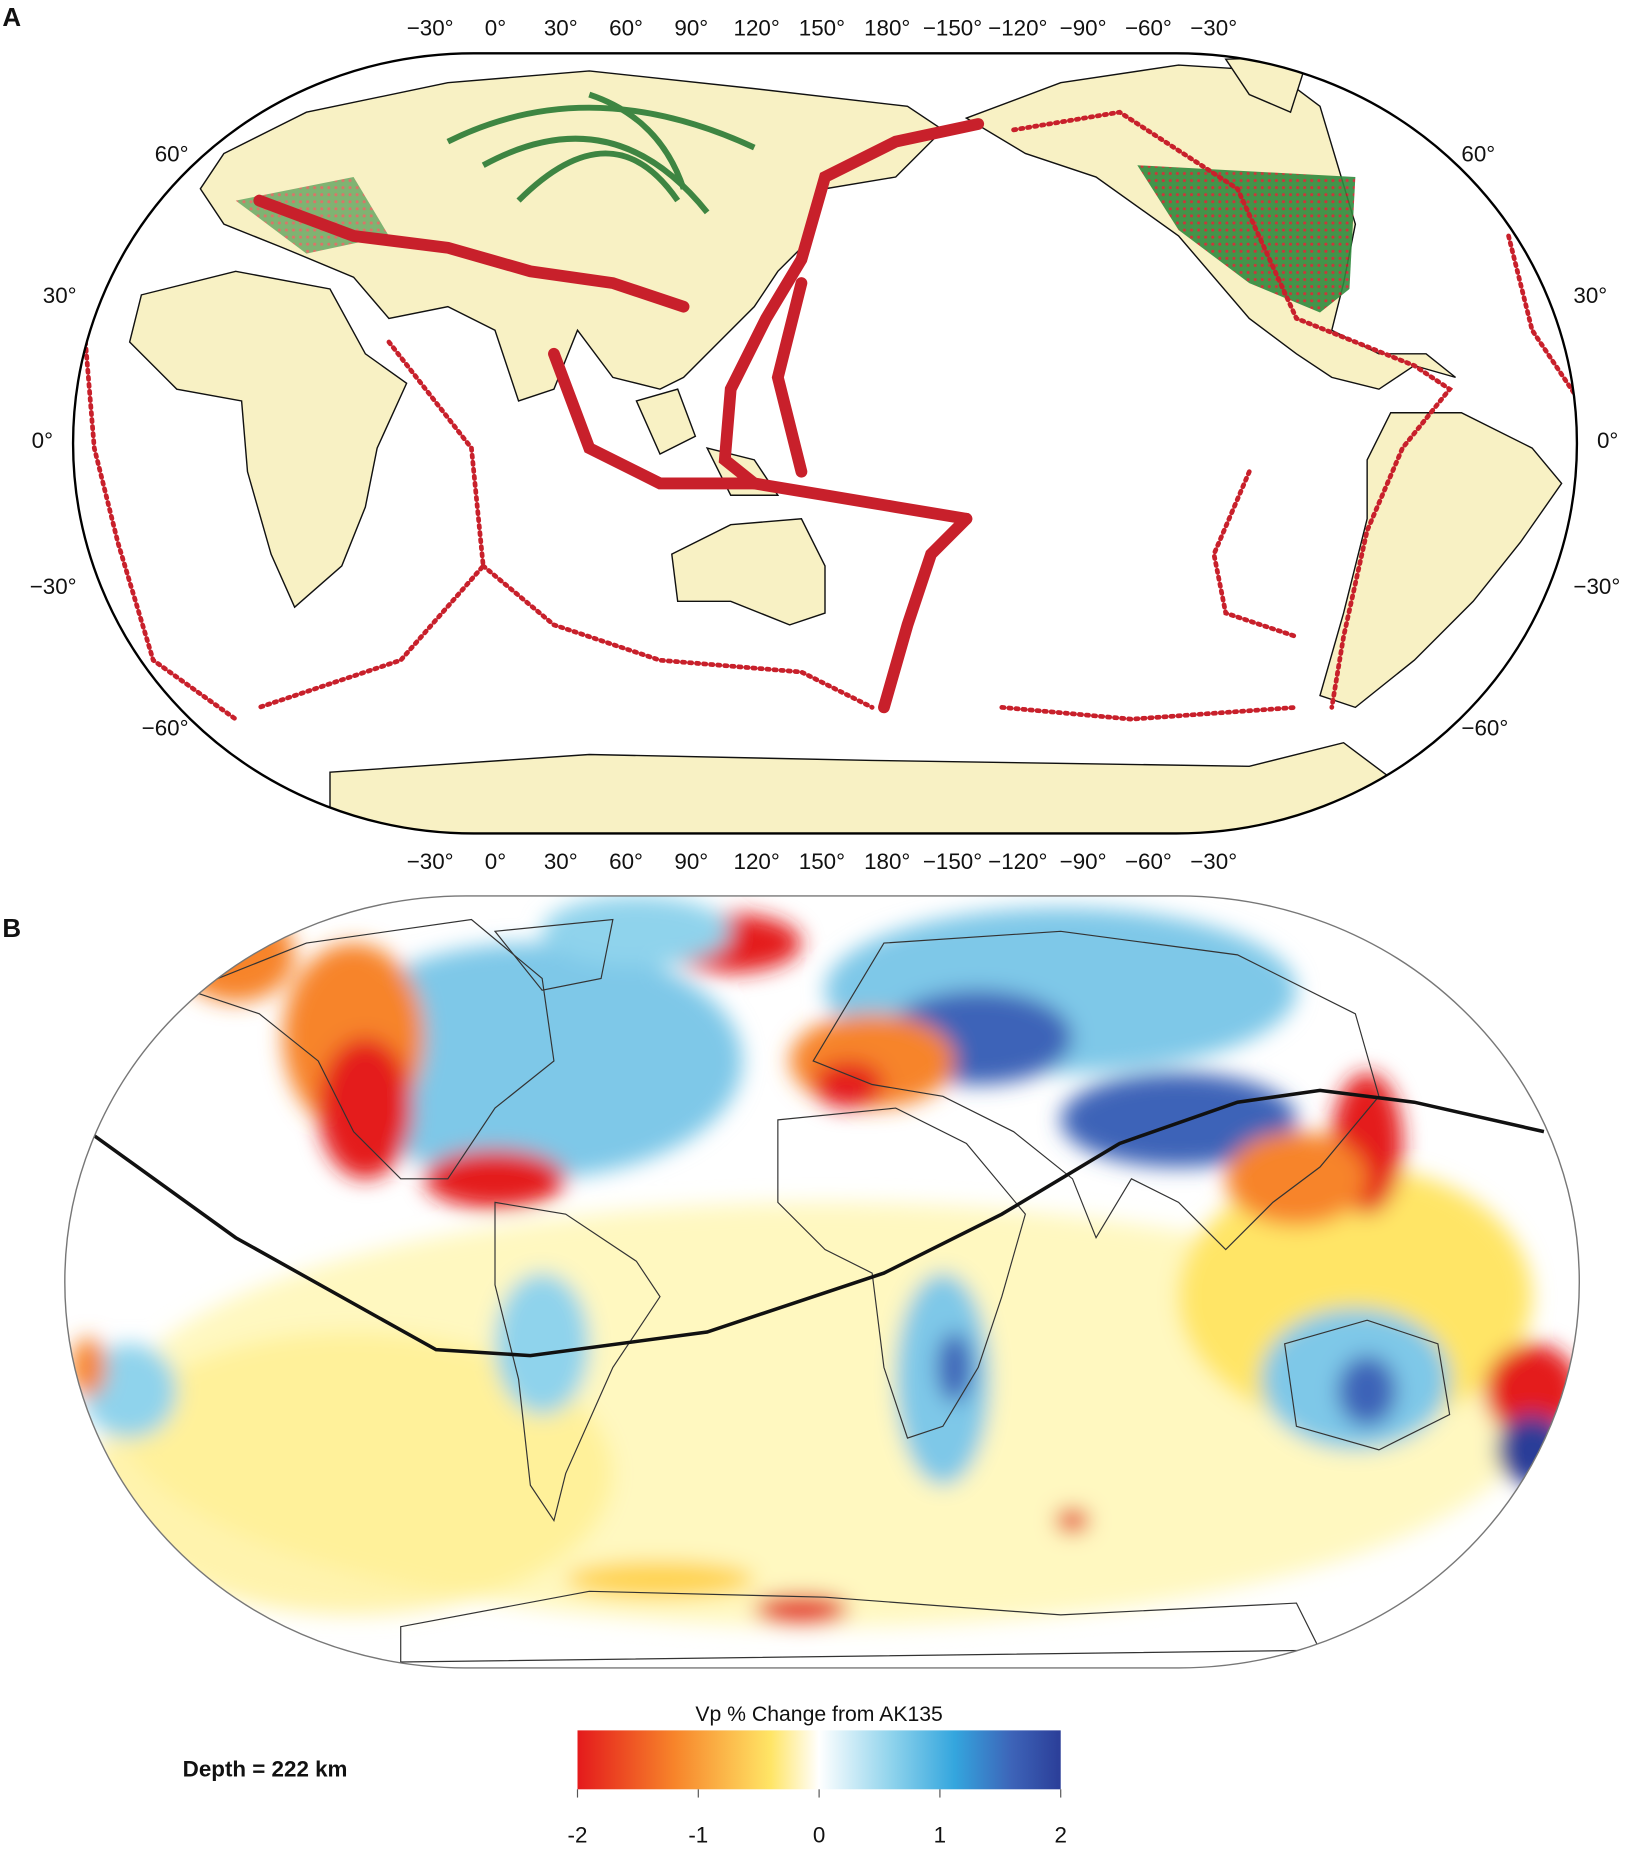 This screenshot has height=1852, width=1650. What do you see at coordinates (940, 1834) in the screenshot?
I see `colorbar-tick-label: 1` at bounding box center [940, 1834].